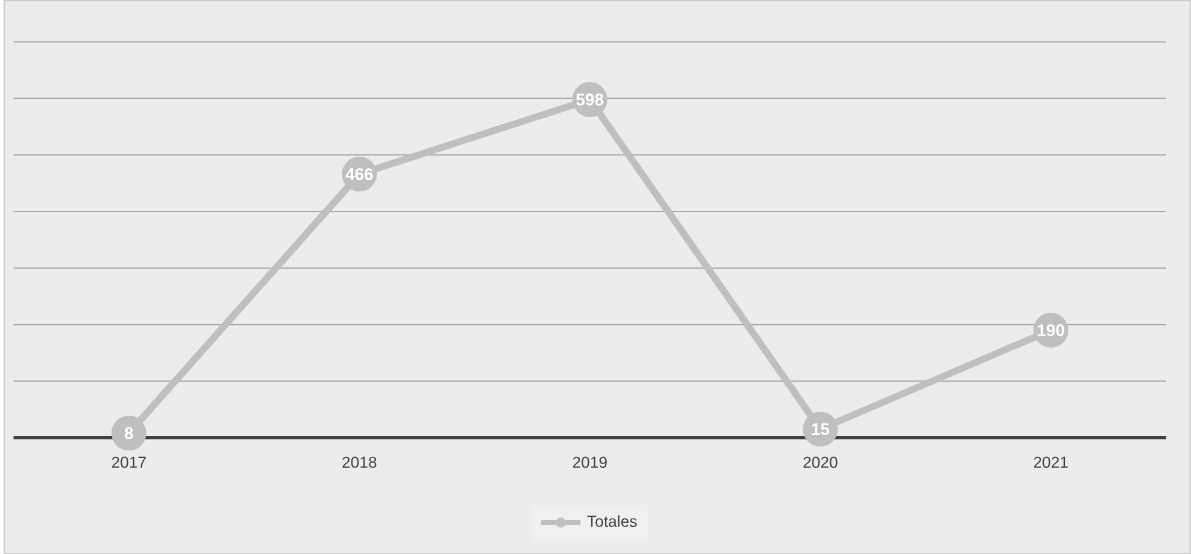 The width and height of the screenshot is (1191, 554). What do you see at coordinates (820, 462) in the screenshot?
I see `x-tick-label: 2020` at bounding box center [820, 462].